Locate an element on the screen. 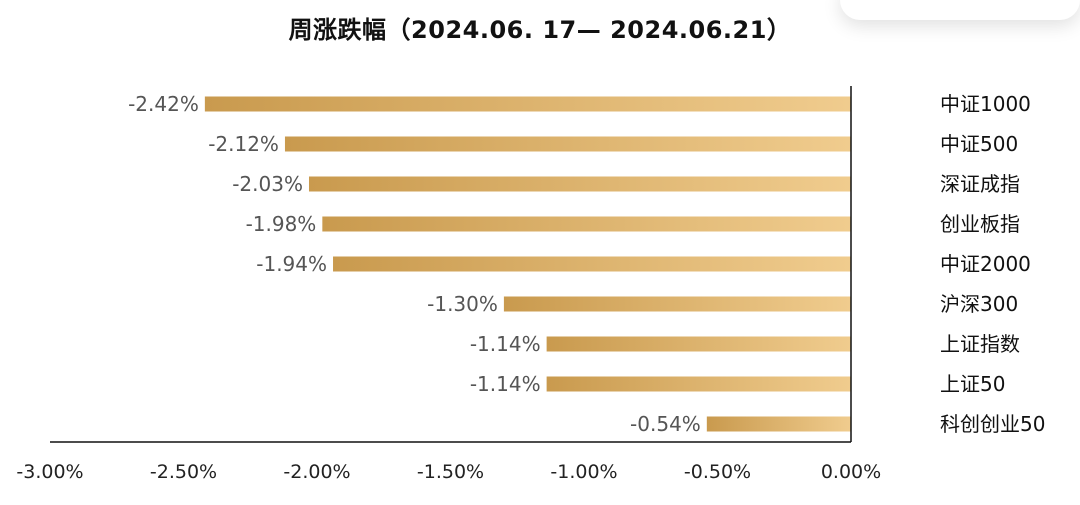 The image size is (1080, 505). x-tick-label-6: -0.50% is located at coordinates (717, 472).